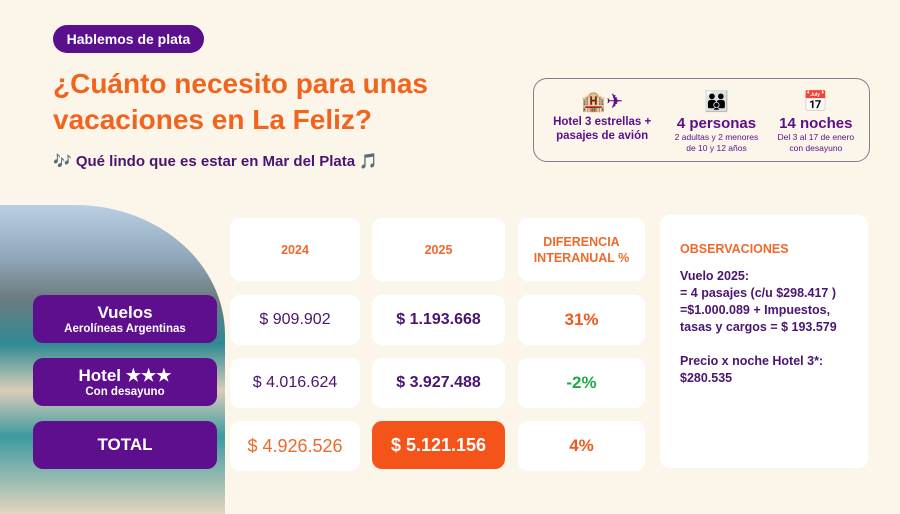 The width and height of the screenshot is (900, 514). I want to click on row-label: Vuelos Aerolíneas Argentinas, so click(125, 319).